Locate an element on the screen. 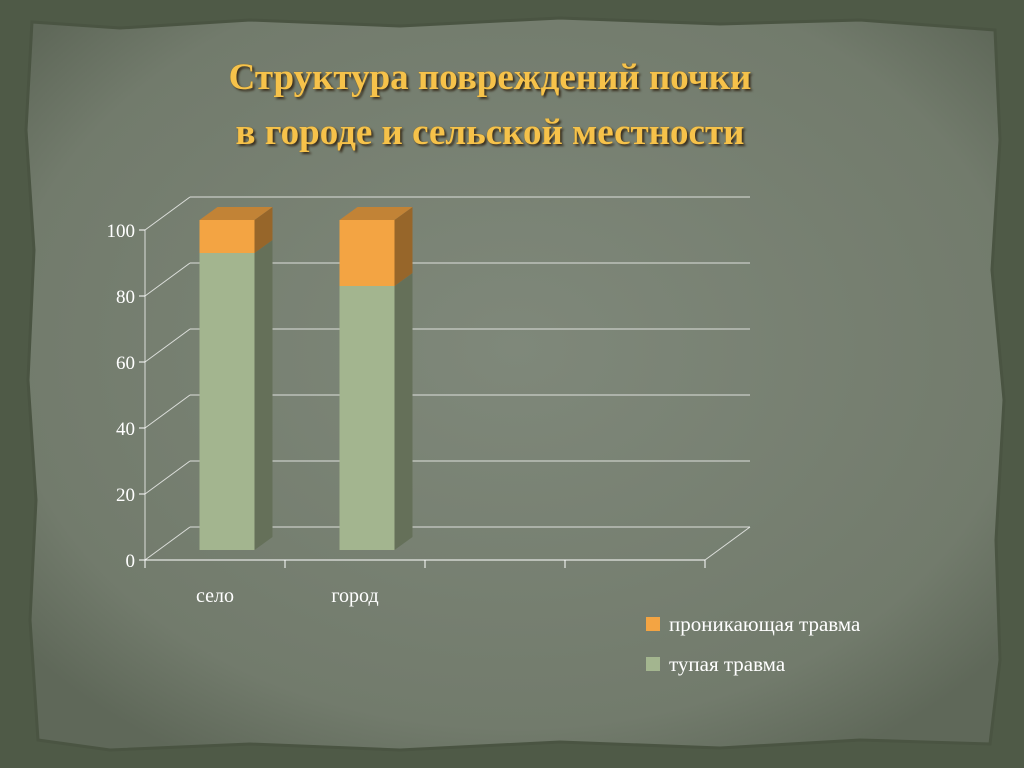 This screenshot has width=1024, height=768. y-tick-label: 100 is located at coordinates (121, 231).